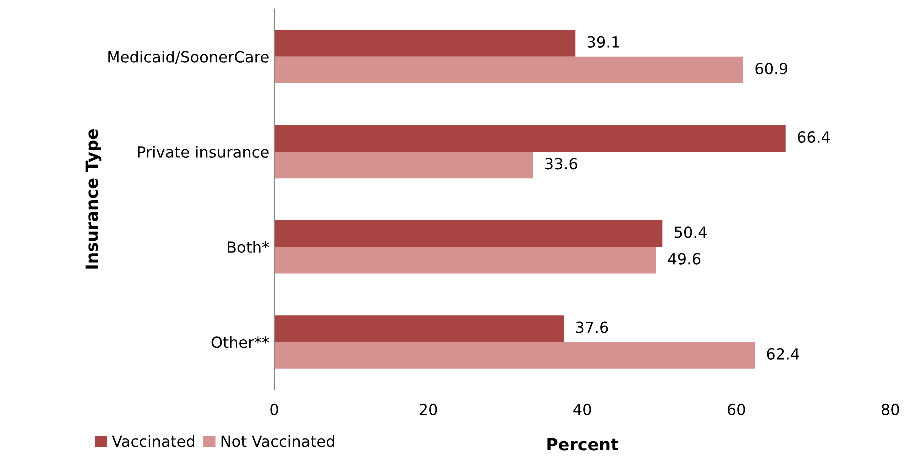 Image resolution: width=906 pixels, height=464 pixels. Describe the element at coordinates (772, 69) in the screenshot. I see `data-label: 60.9` at that location.